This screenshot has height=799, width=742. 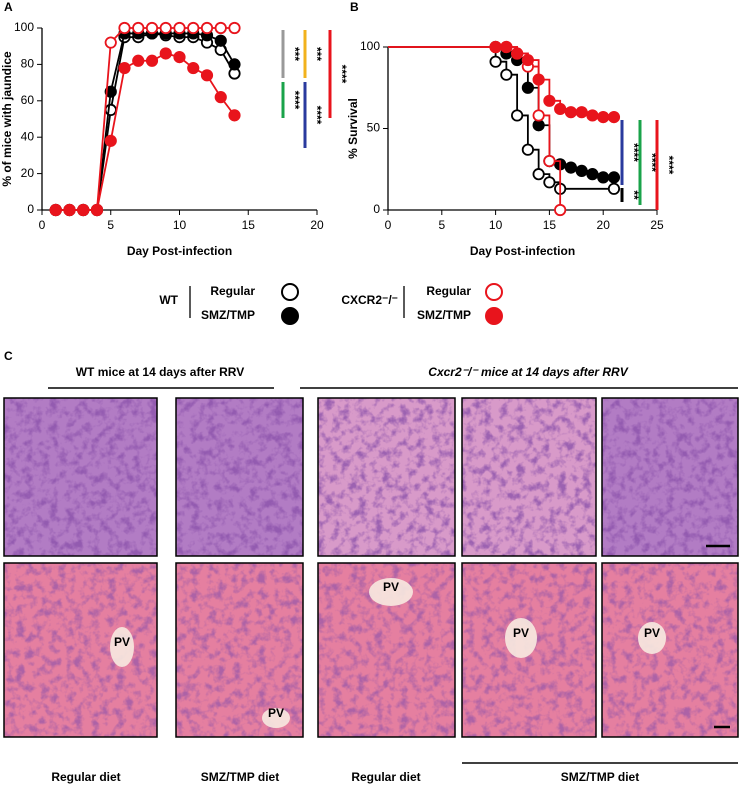 What do you see at coordinates (374, 128) in the screenshot?
I see `y-tick-label: 50` at bounding box center [374, 128].